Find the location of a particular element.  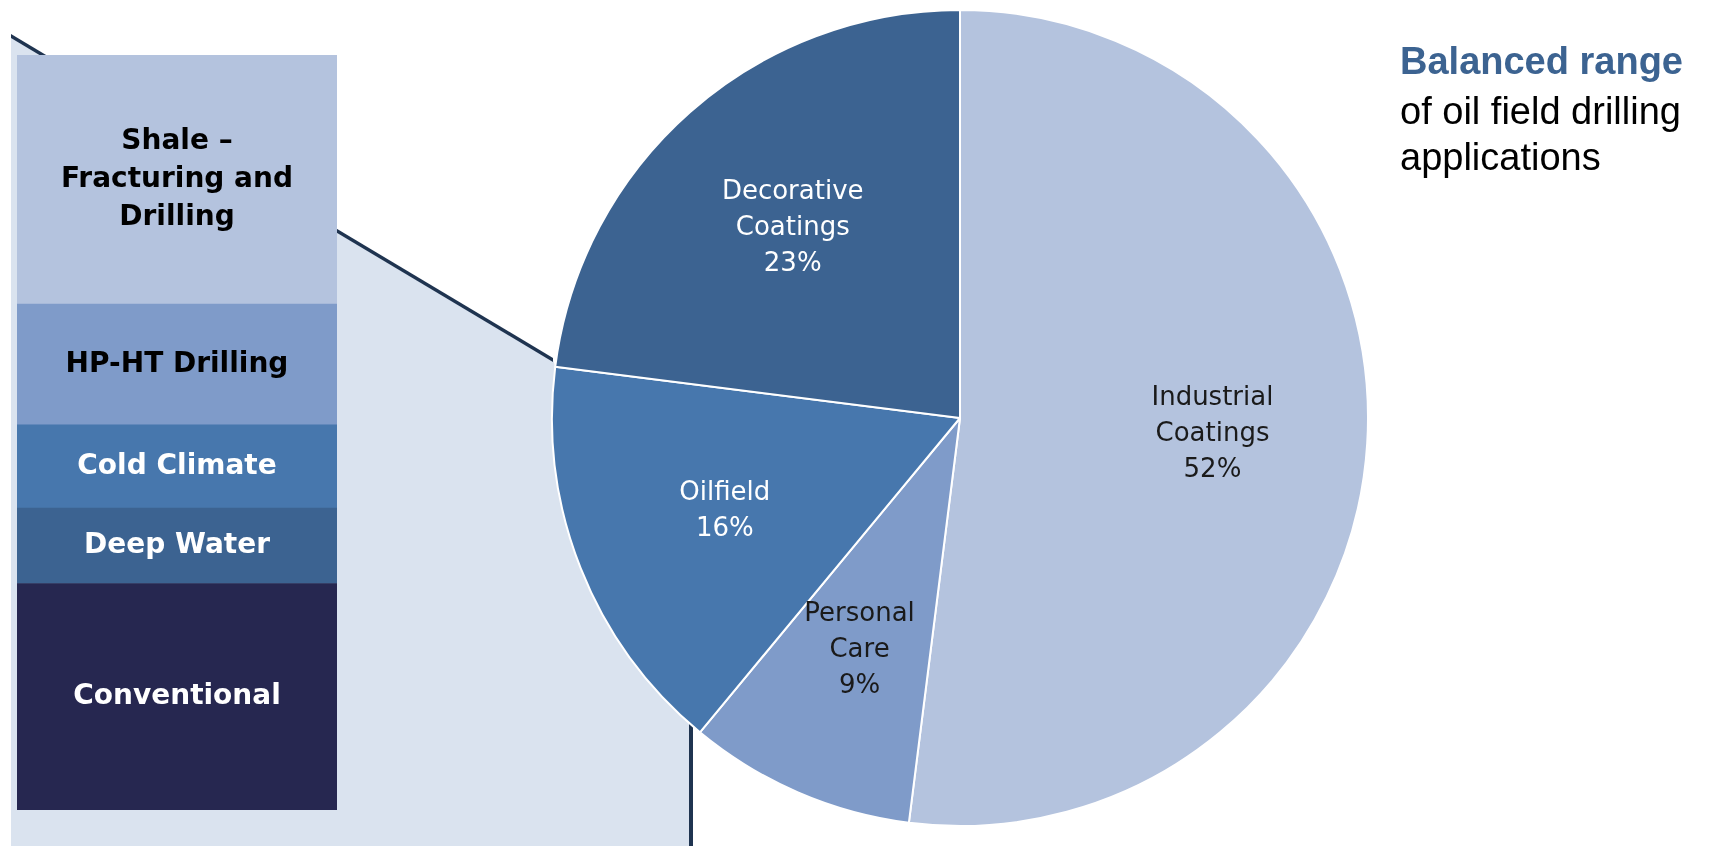

text: Balanced range is located at coordinates (1541, 61).